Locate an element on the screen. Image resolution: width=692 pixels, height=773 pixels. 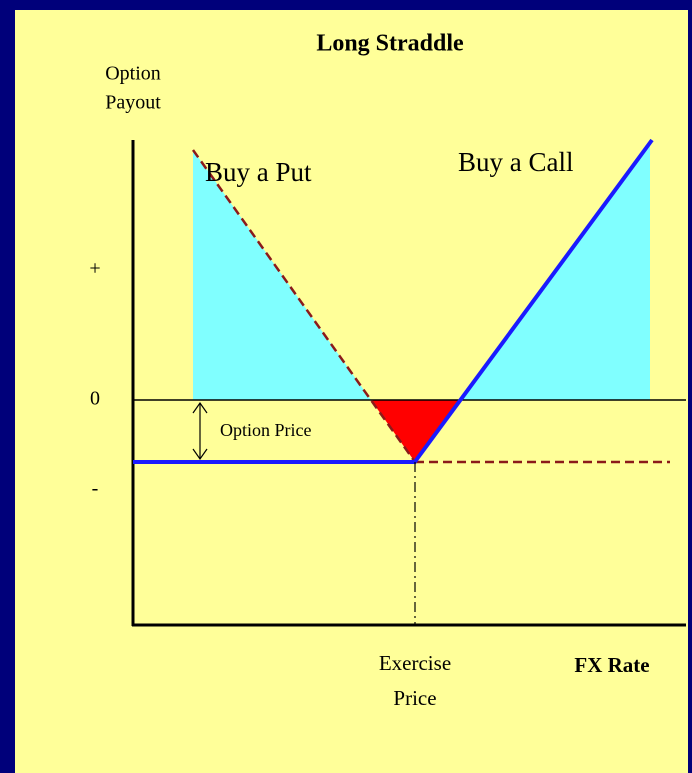
y-axis-label: Payout is located at coordinates (133, 103).